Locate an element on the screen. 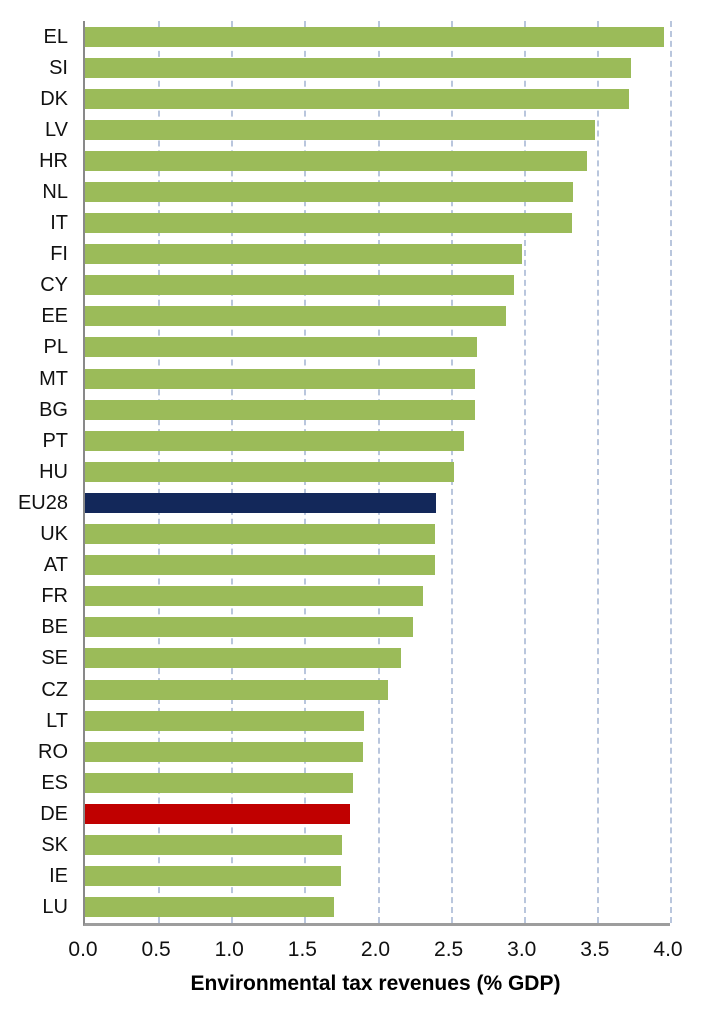  bar-CZ is located at coordinates (236, 689).